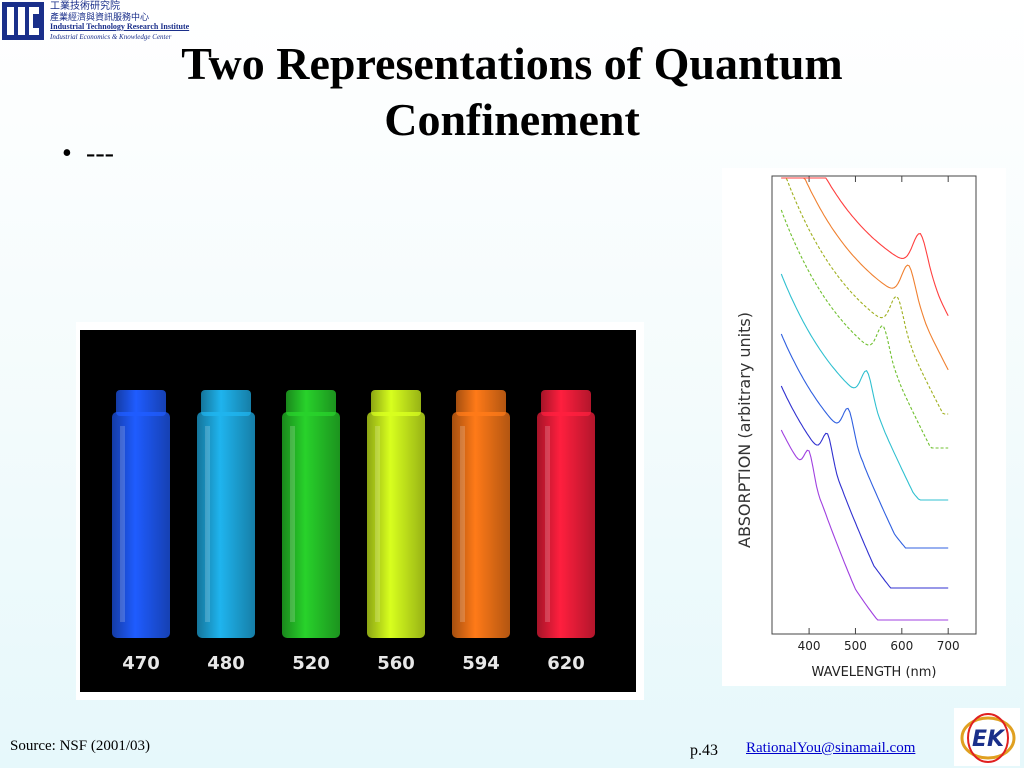 This screenshot has height=768, width=1024. I want to click on source-note: Source: NSF (2001/03), so click(80, 746).